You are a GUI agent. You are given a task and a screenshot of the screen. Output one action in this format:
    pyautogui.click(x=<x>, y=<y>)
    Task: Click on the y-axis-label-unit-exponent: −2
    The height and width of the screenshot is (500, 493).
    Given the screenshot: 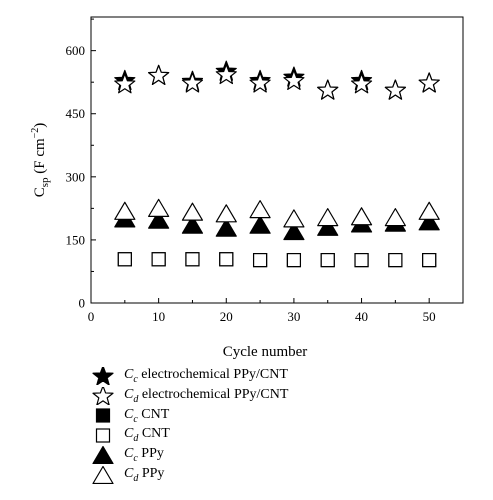 What is the action you would take?
    pyautogui.click(x=35, y=133)
    